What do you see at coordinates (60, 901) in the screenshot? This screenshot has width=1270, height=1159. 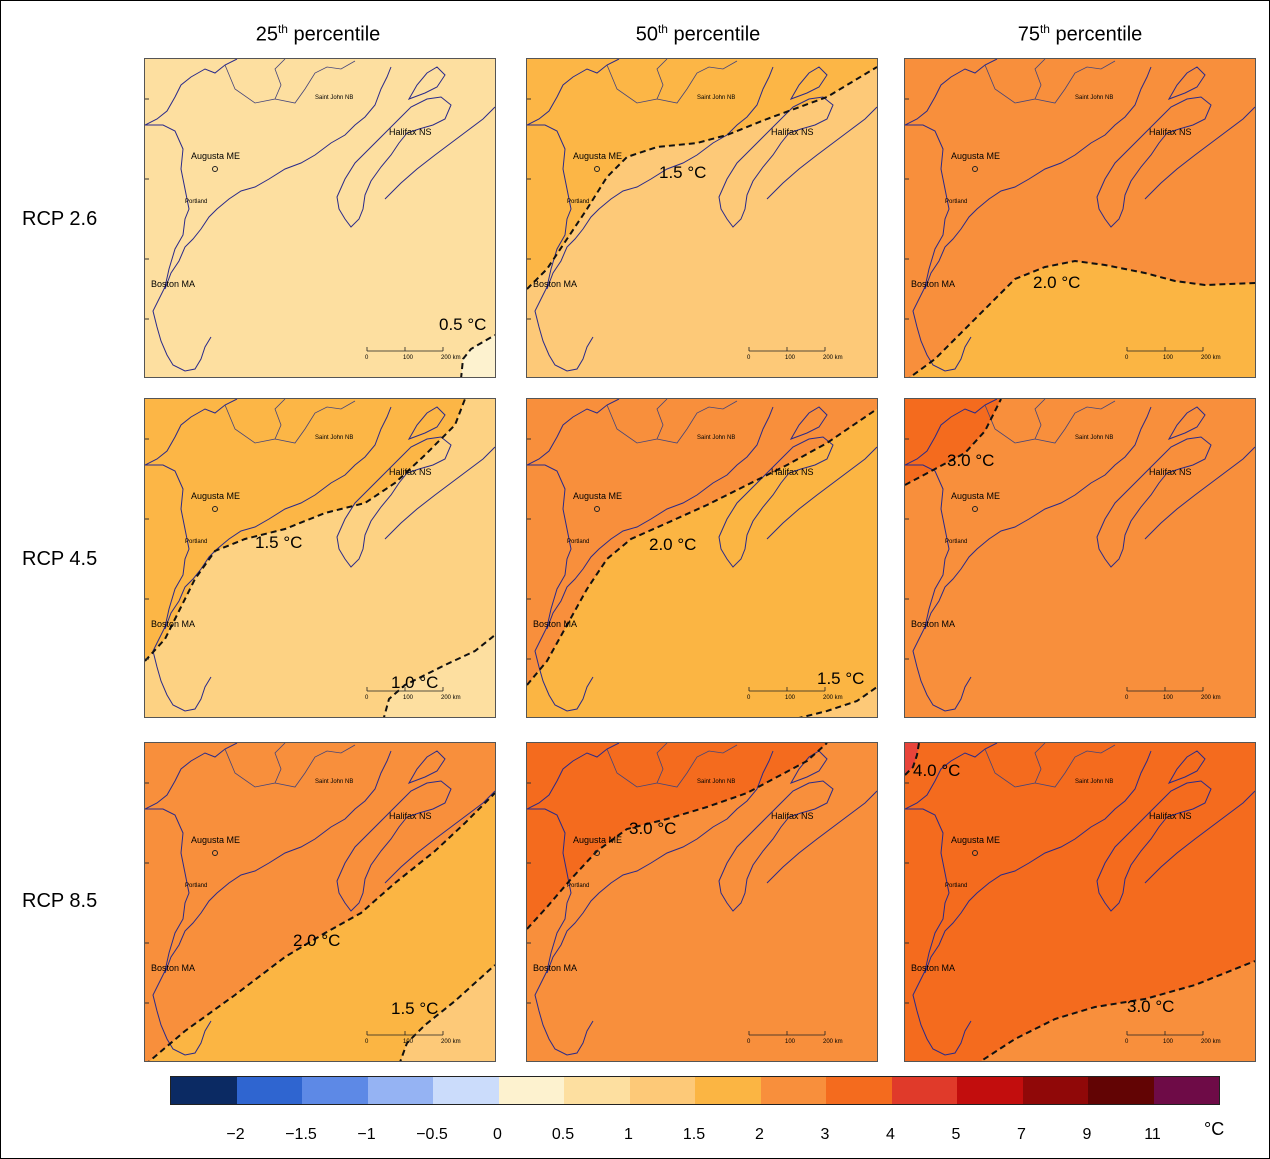 I see `row-header-rcp85: RCP 8.5` at bounding box center [60, 901].